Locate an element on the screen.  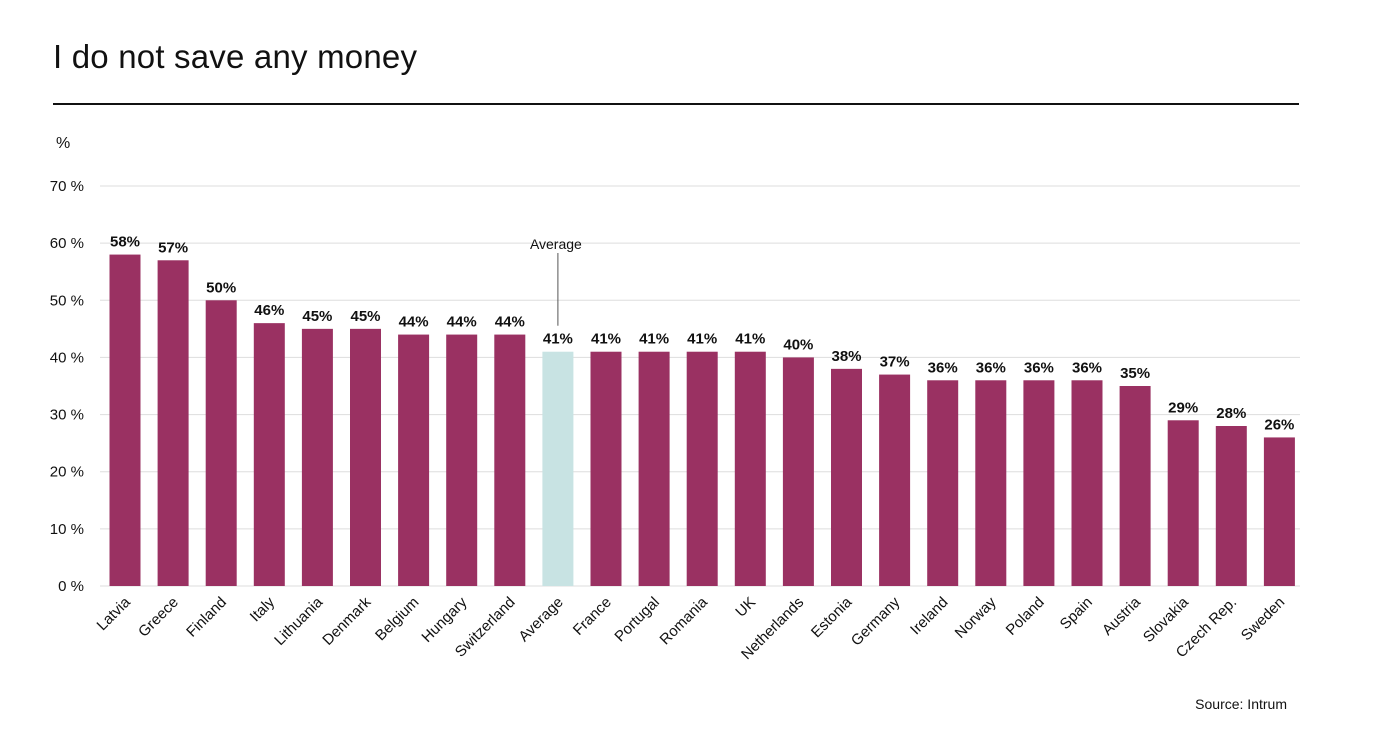
x-tick-label: Denmark is located at coordinates (346, 620).